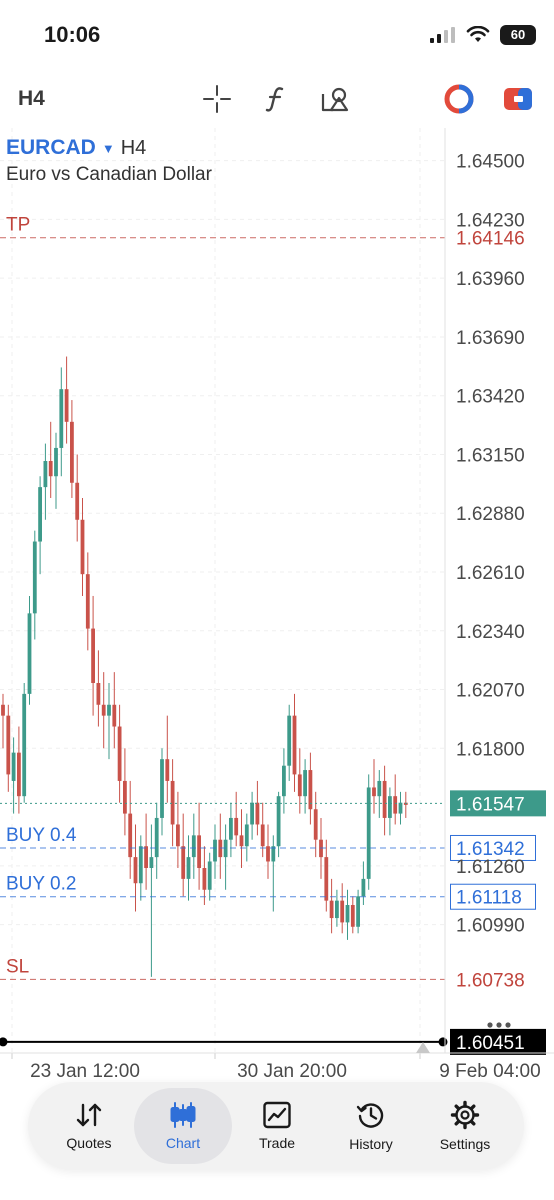 This screenshot has height=1200, width=554. Describe the element at coordinates (423, 1047) in the screenshot. I see `scroll-end-icon` at that location.